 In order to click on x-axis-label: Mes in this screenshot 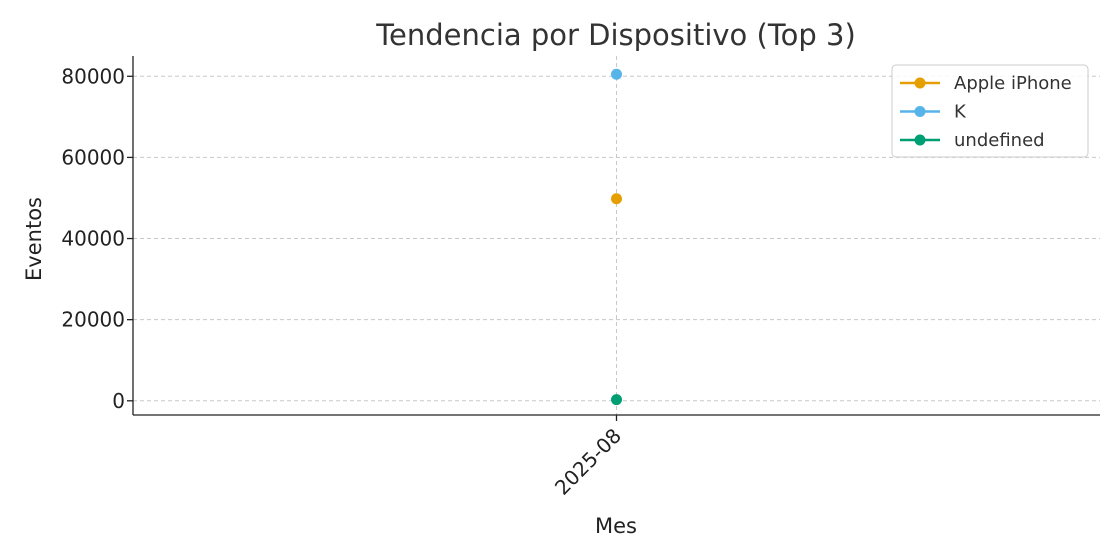, I will do `click(616, 526)`.